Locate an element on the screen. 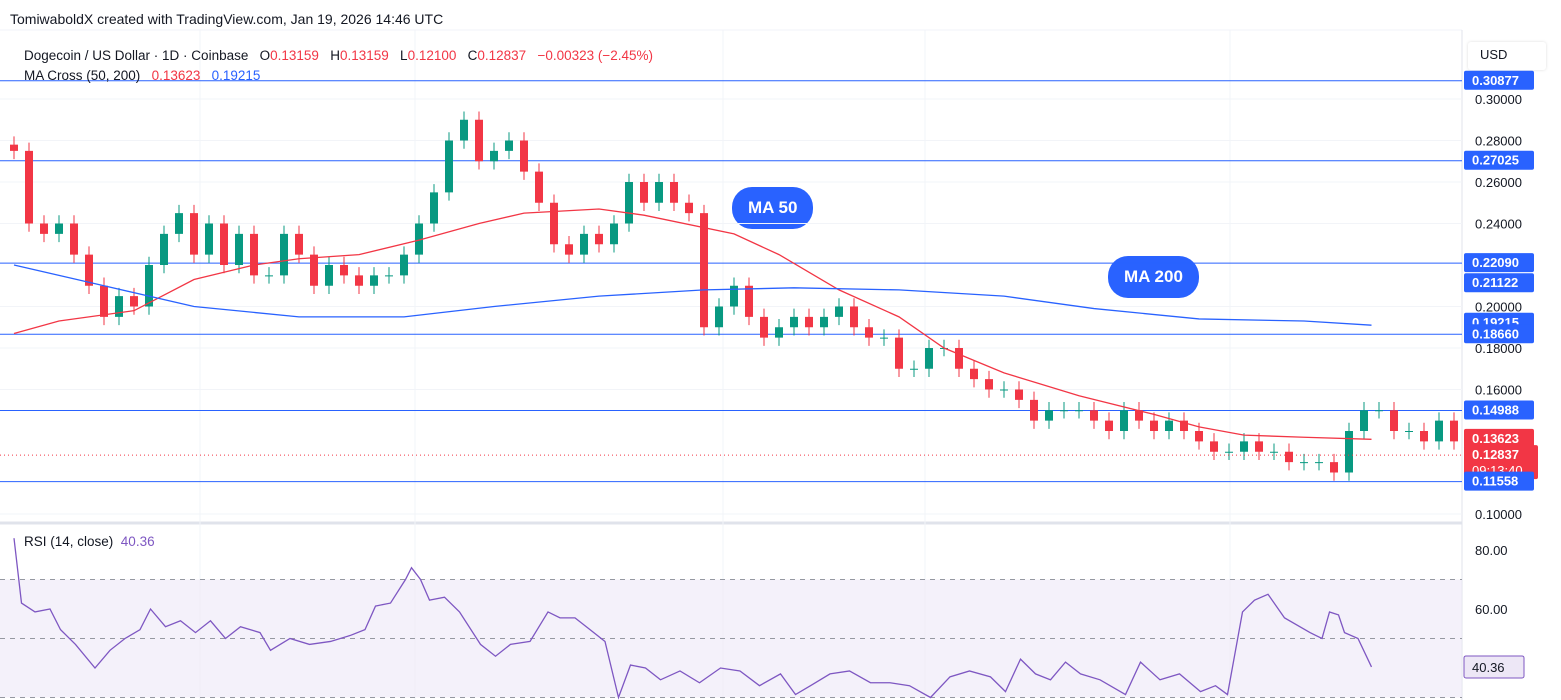 This screenshot has width=1561, height=700. price-tag: 0.14988 is located at coordinates (1499, 410).